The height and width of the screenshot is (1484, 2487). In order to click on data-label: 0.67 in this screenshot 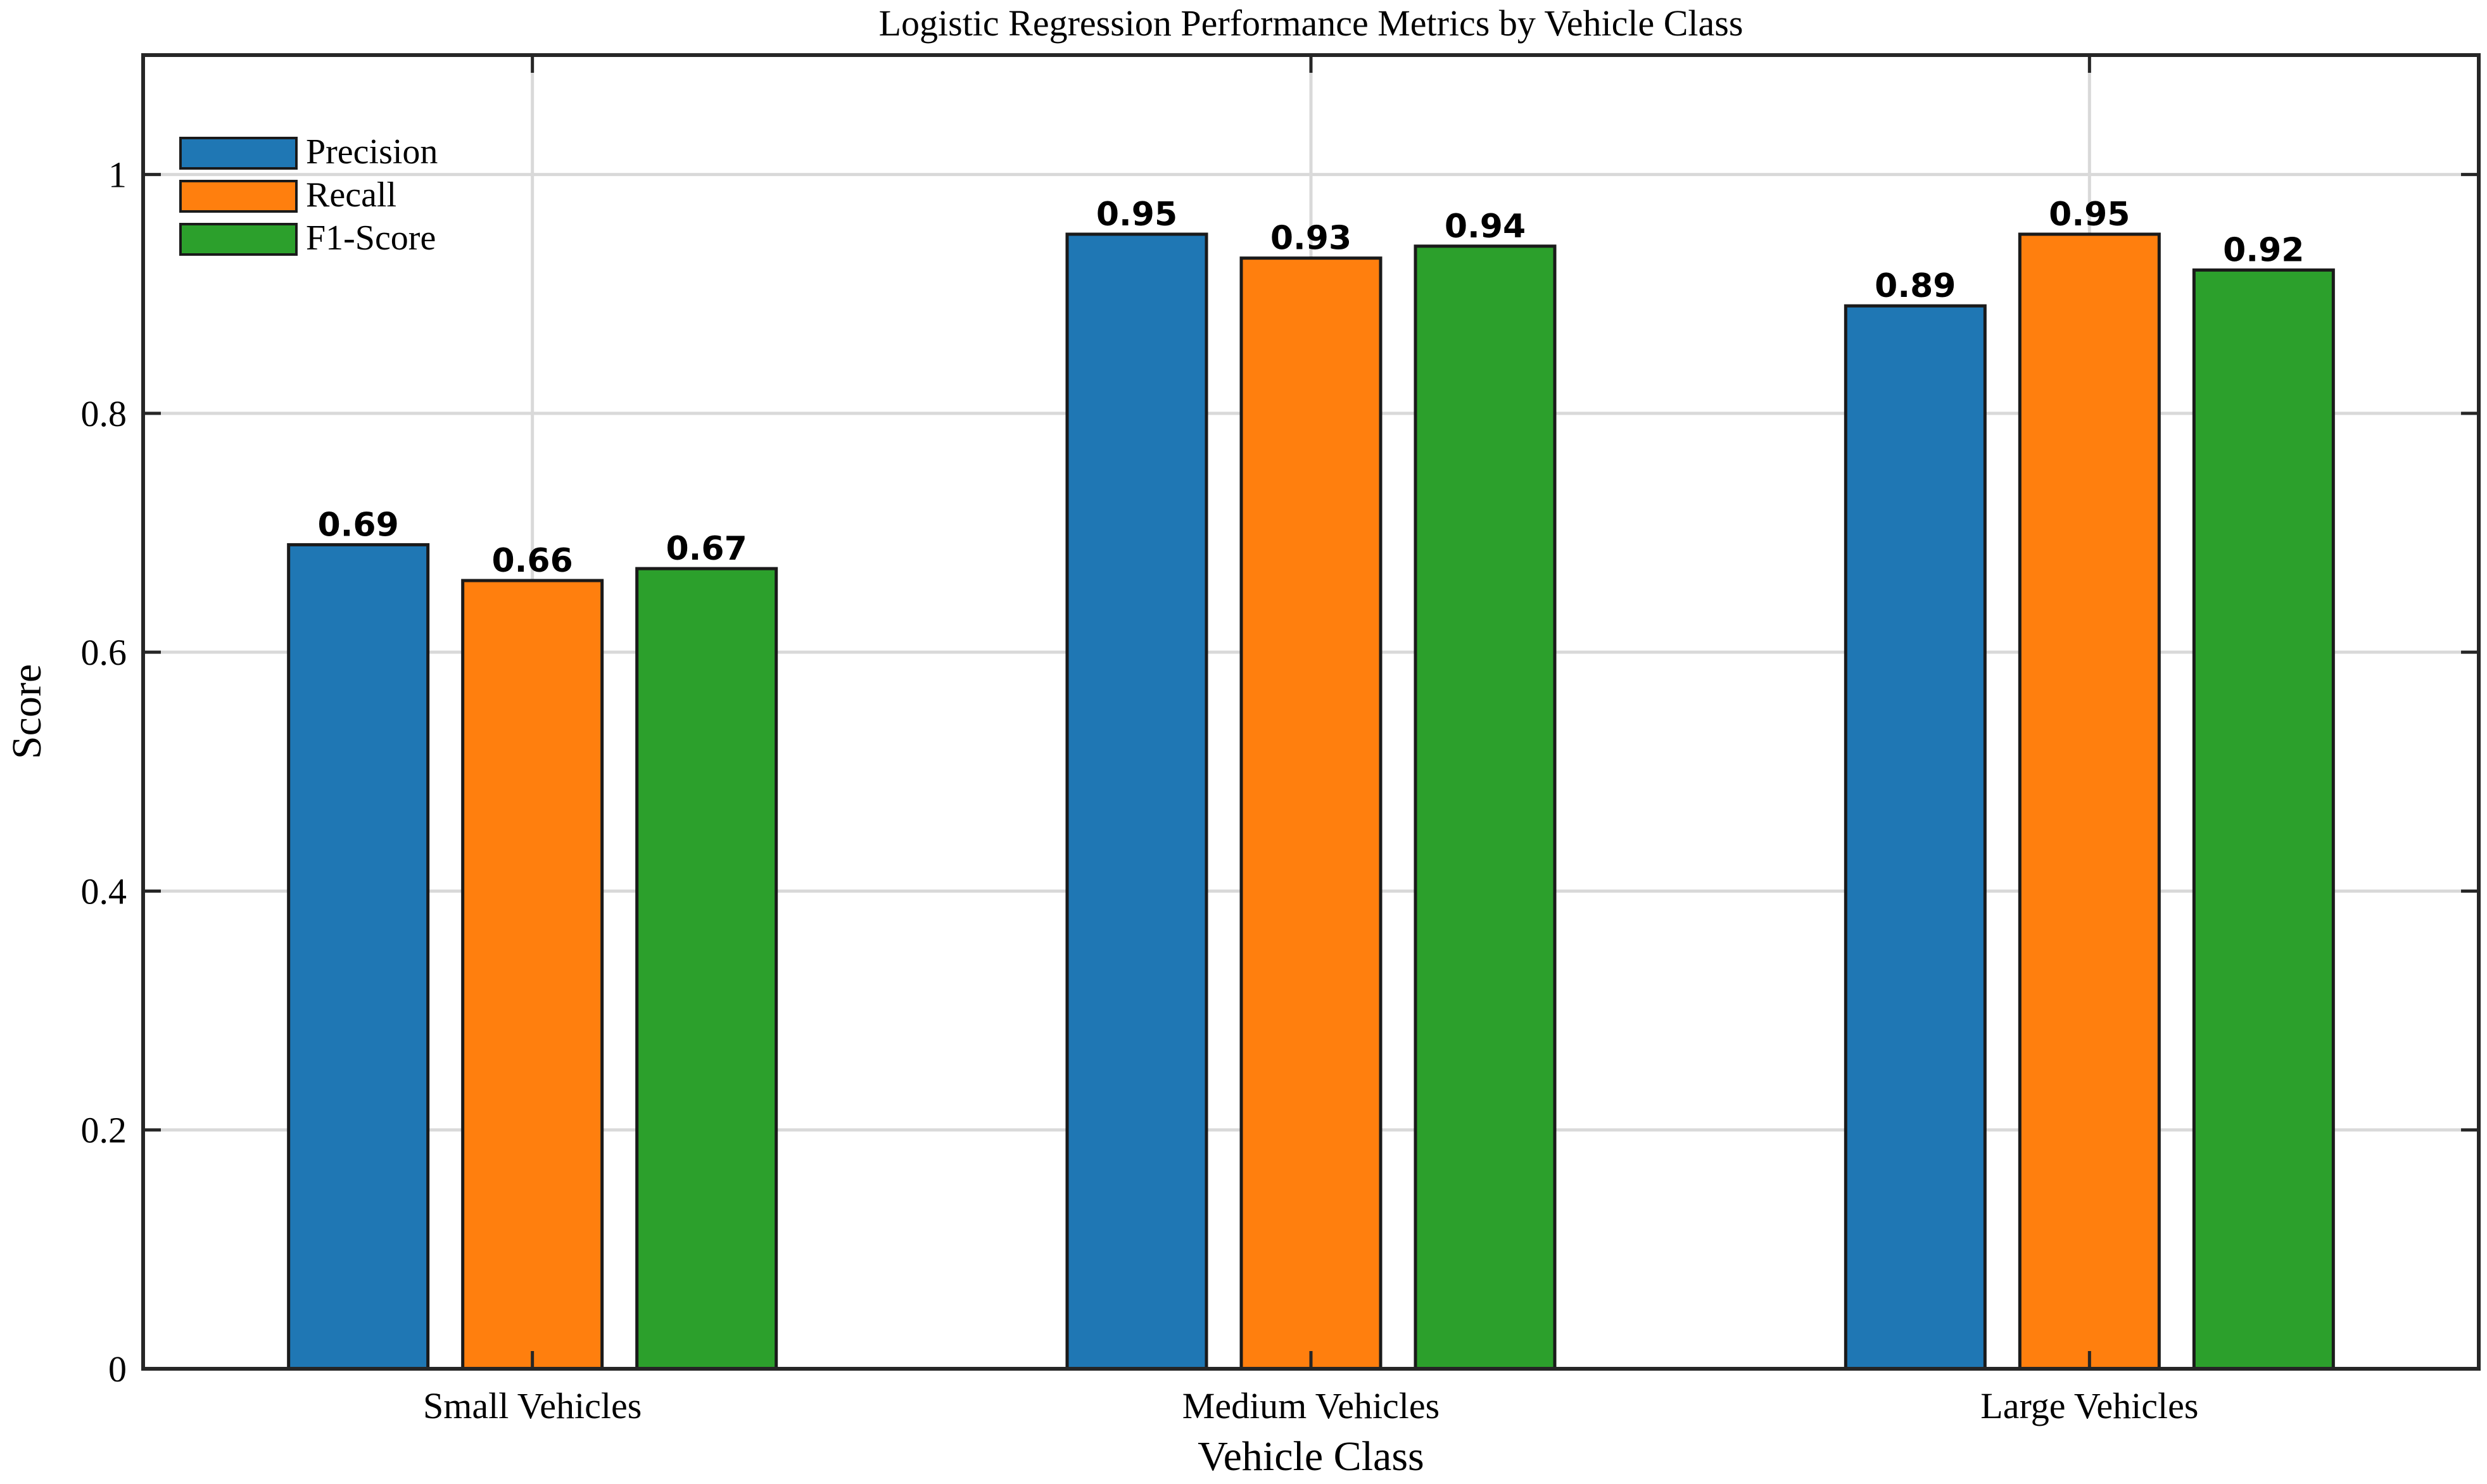, I will do `click(706, 549)`.